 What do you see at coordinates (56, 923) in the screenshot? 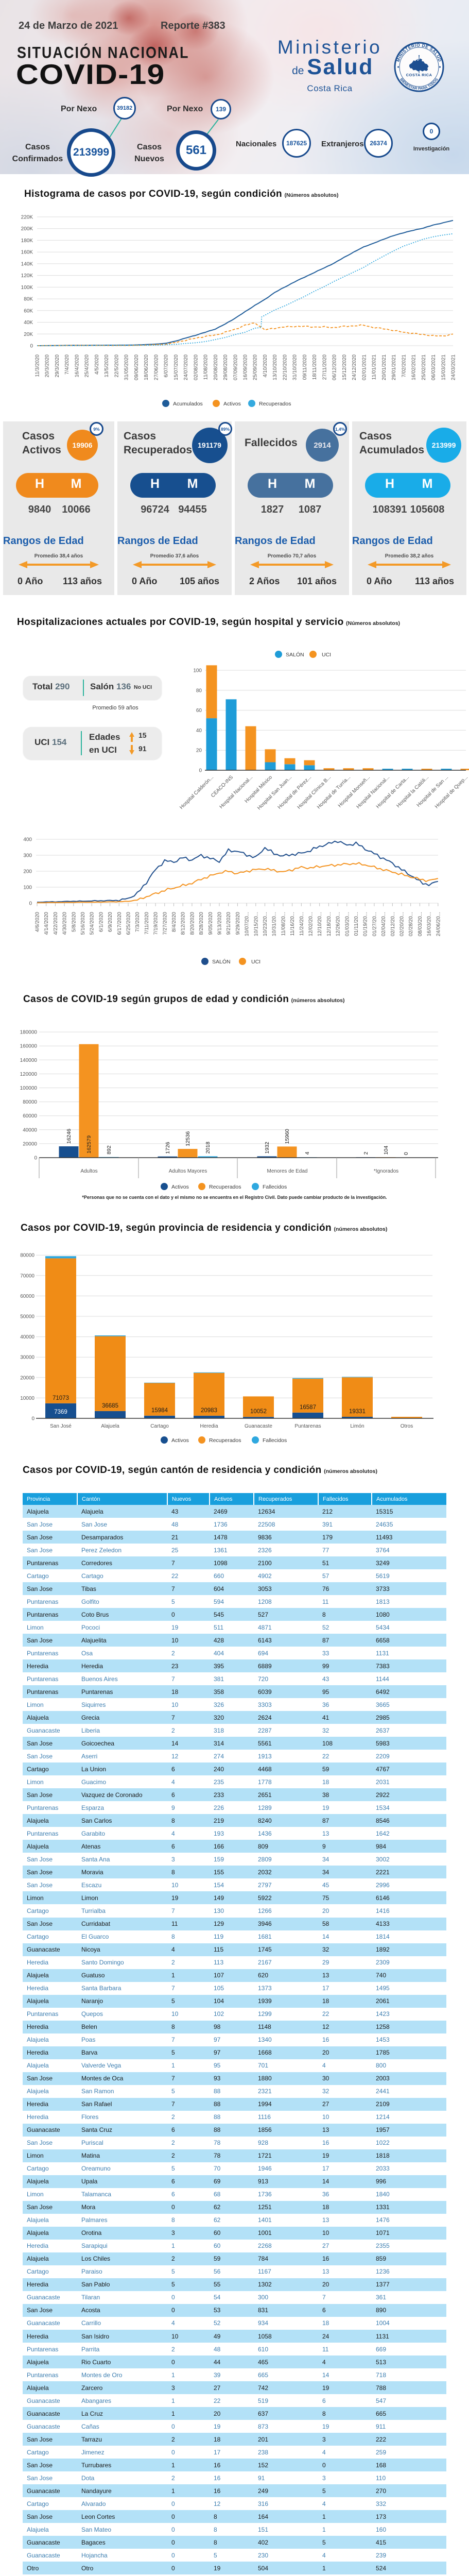
I see `svg-text: 4/22/2020` at bounding box center [56, 923].